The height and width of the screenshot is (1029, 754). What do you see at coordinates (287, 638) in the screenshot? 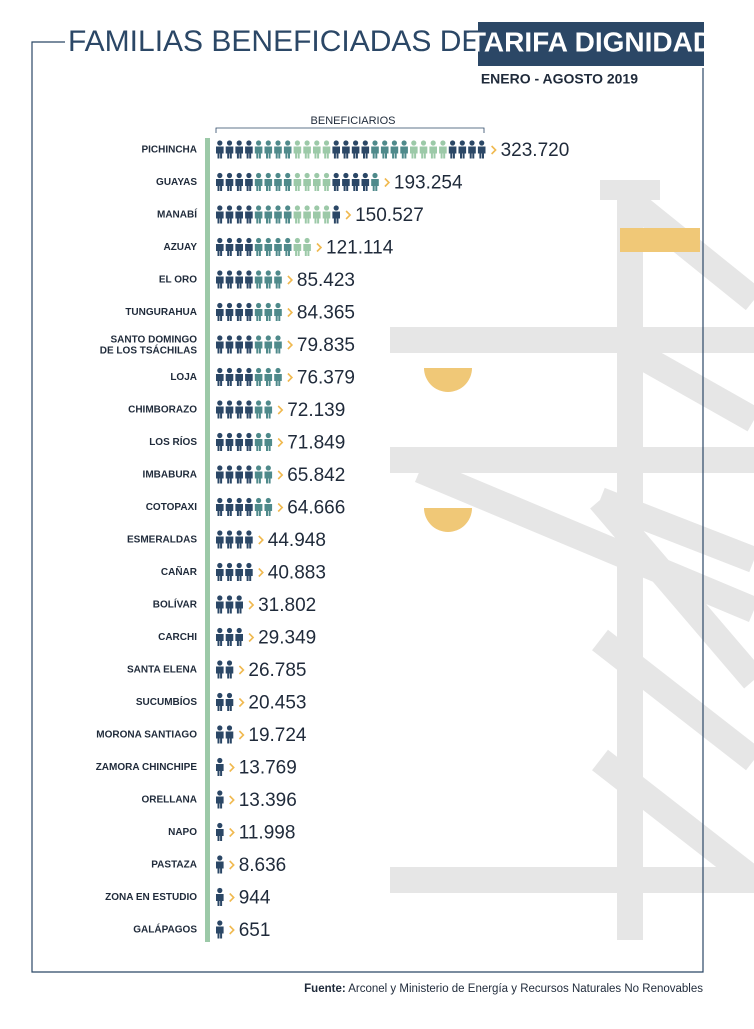
I see `value-label: 29.349` at bounding box center [287, 638].